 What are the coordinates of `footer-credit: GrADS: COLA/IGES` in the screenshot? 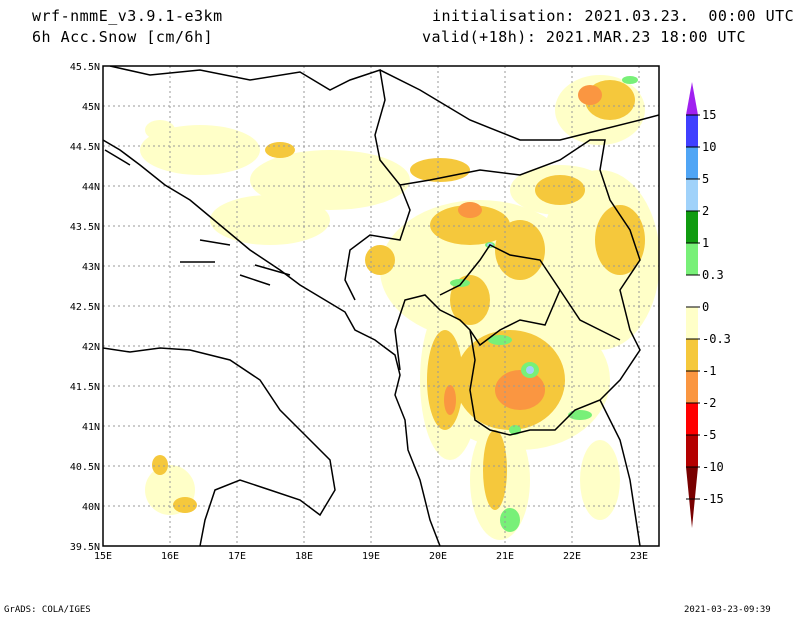 It's located at (47, 610).